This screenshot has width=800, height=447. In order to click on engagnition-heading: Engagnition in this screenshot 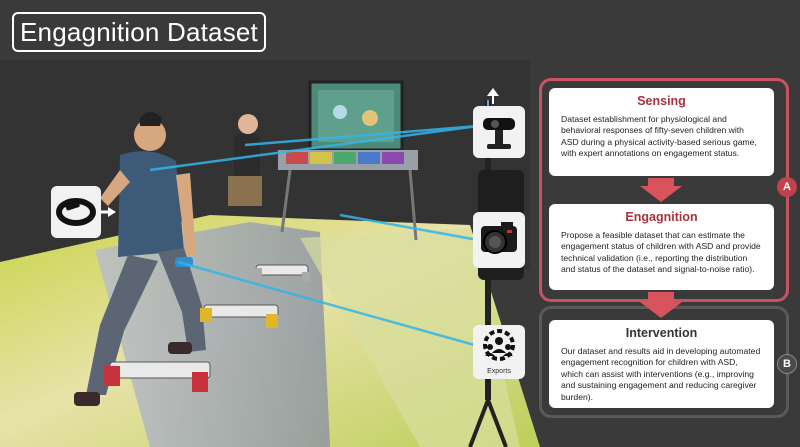, I will do `click(661, 217)`.